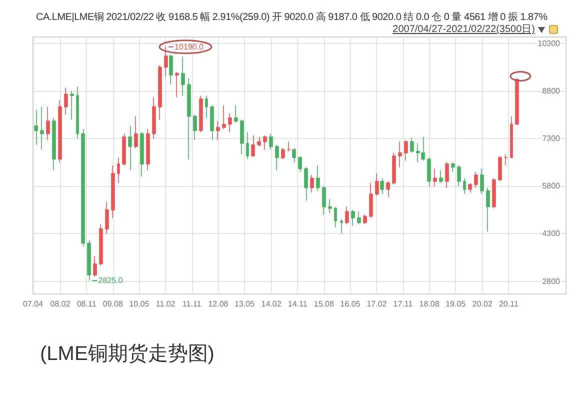  I want to click on x-tick-label: 19.05, so click(456, 304).